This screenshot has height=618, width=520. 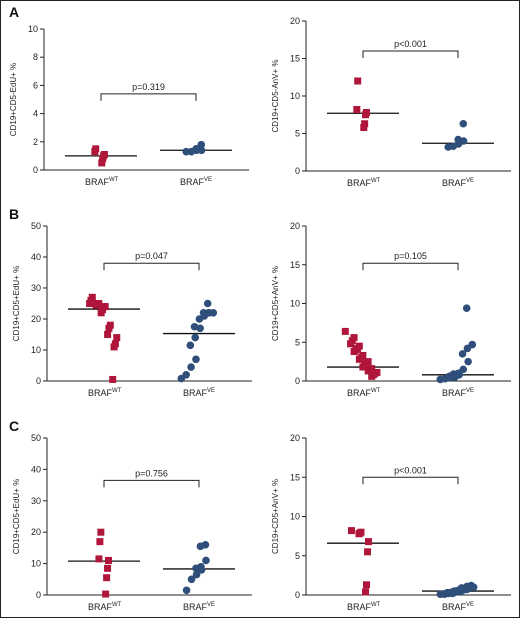 What do you see at coordinates (36, 501) in the screenshot?
I see `y-tick-label: 30` at bounding box center [36, 501].